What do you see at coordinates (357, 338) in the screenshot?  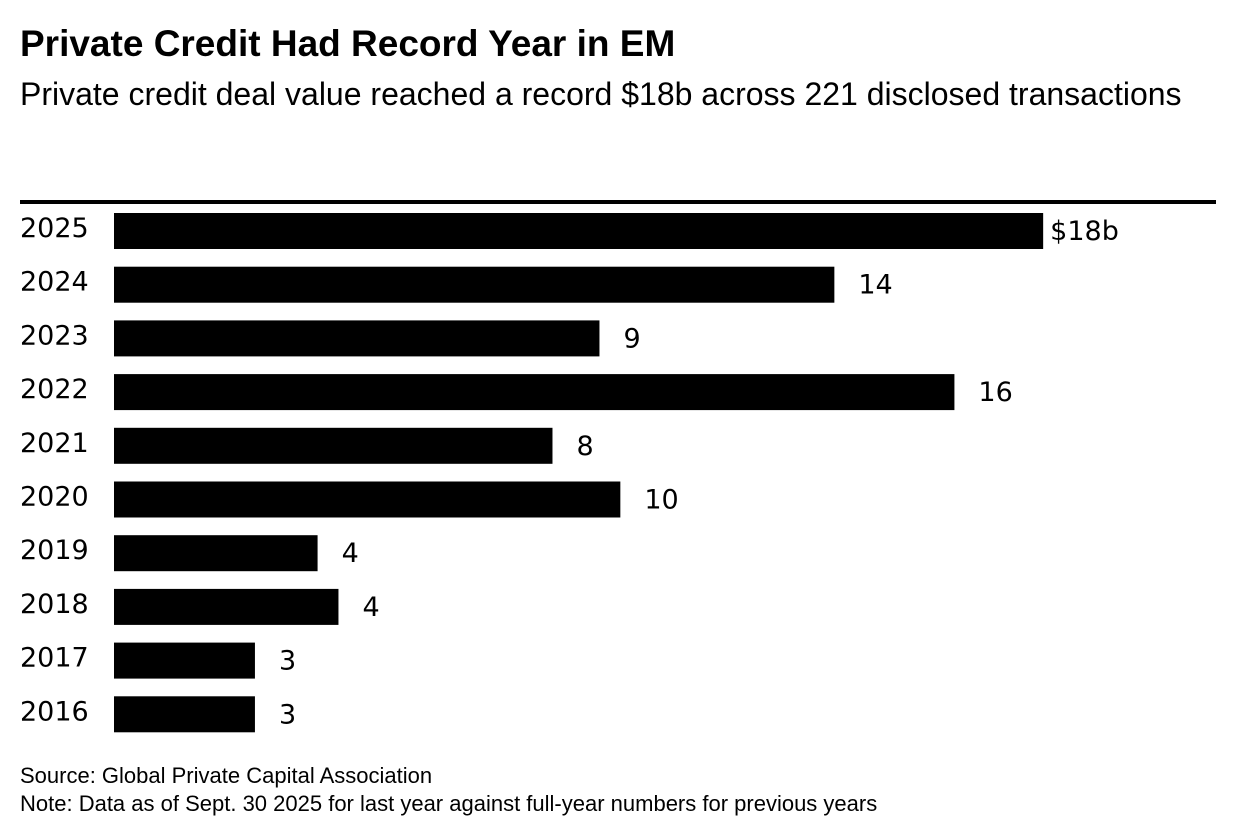 I see `bar-2023` at bounding box center [357, 338].